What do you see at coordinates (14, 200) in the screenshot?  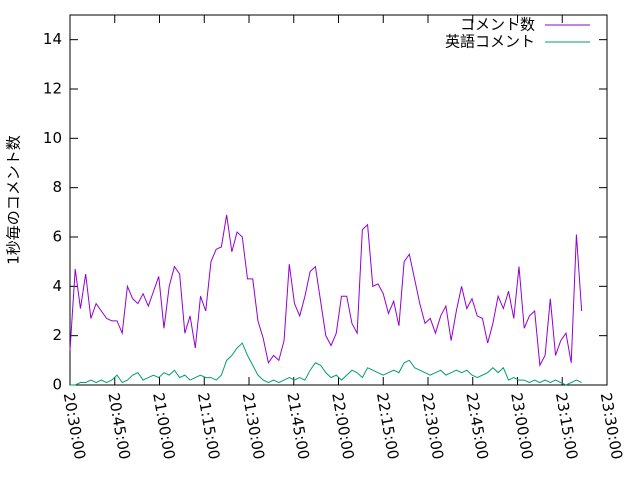 I see `y-axis-label: 1秒毎のコメント数` at bounding box center [14, 200].